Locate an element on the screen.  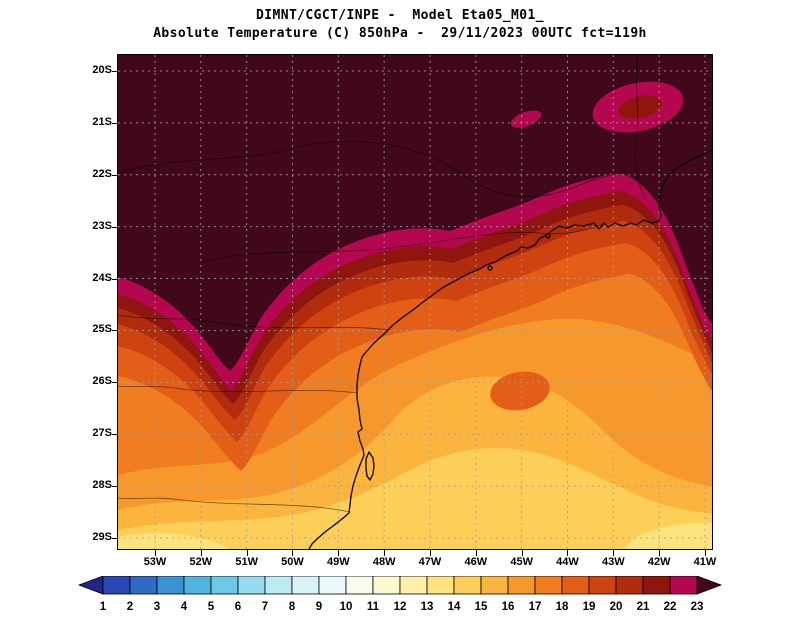
colorbar-tick-label: 4 is located at coordinates (184, 607).